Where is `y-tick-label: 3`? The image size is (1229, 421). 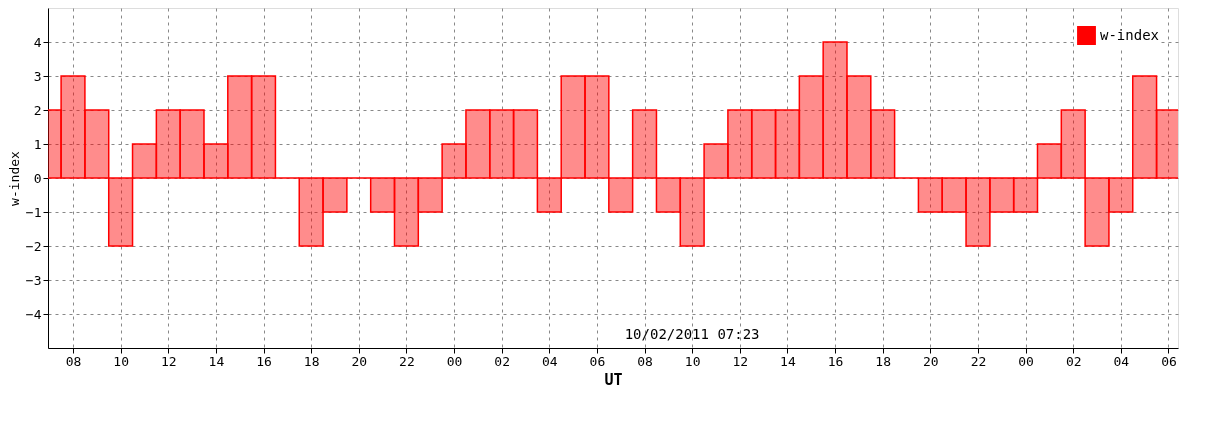 y-tick-label: 3 is located at coordinates (37, 76).